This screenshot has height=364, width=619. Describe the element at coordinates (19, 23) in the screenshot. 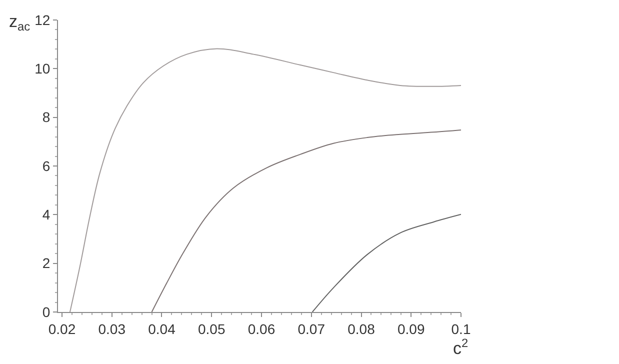

I see `y-axis-title: z$_{ac}$` at that location.